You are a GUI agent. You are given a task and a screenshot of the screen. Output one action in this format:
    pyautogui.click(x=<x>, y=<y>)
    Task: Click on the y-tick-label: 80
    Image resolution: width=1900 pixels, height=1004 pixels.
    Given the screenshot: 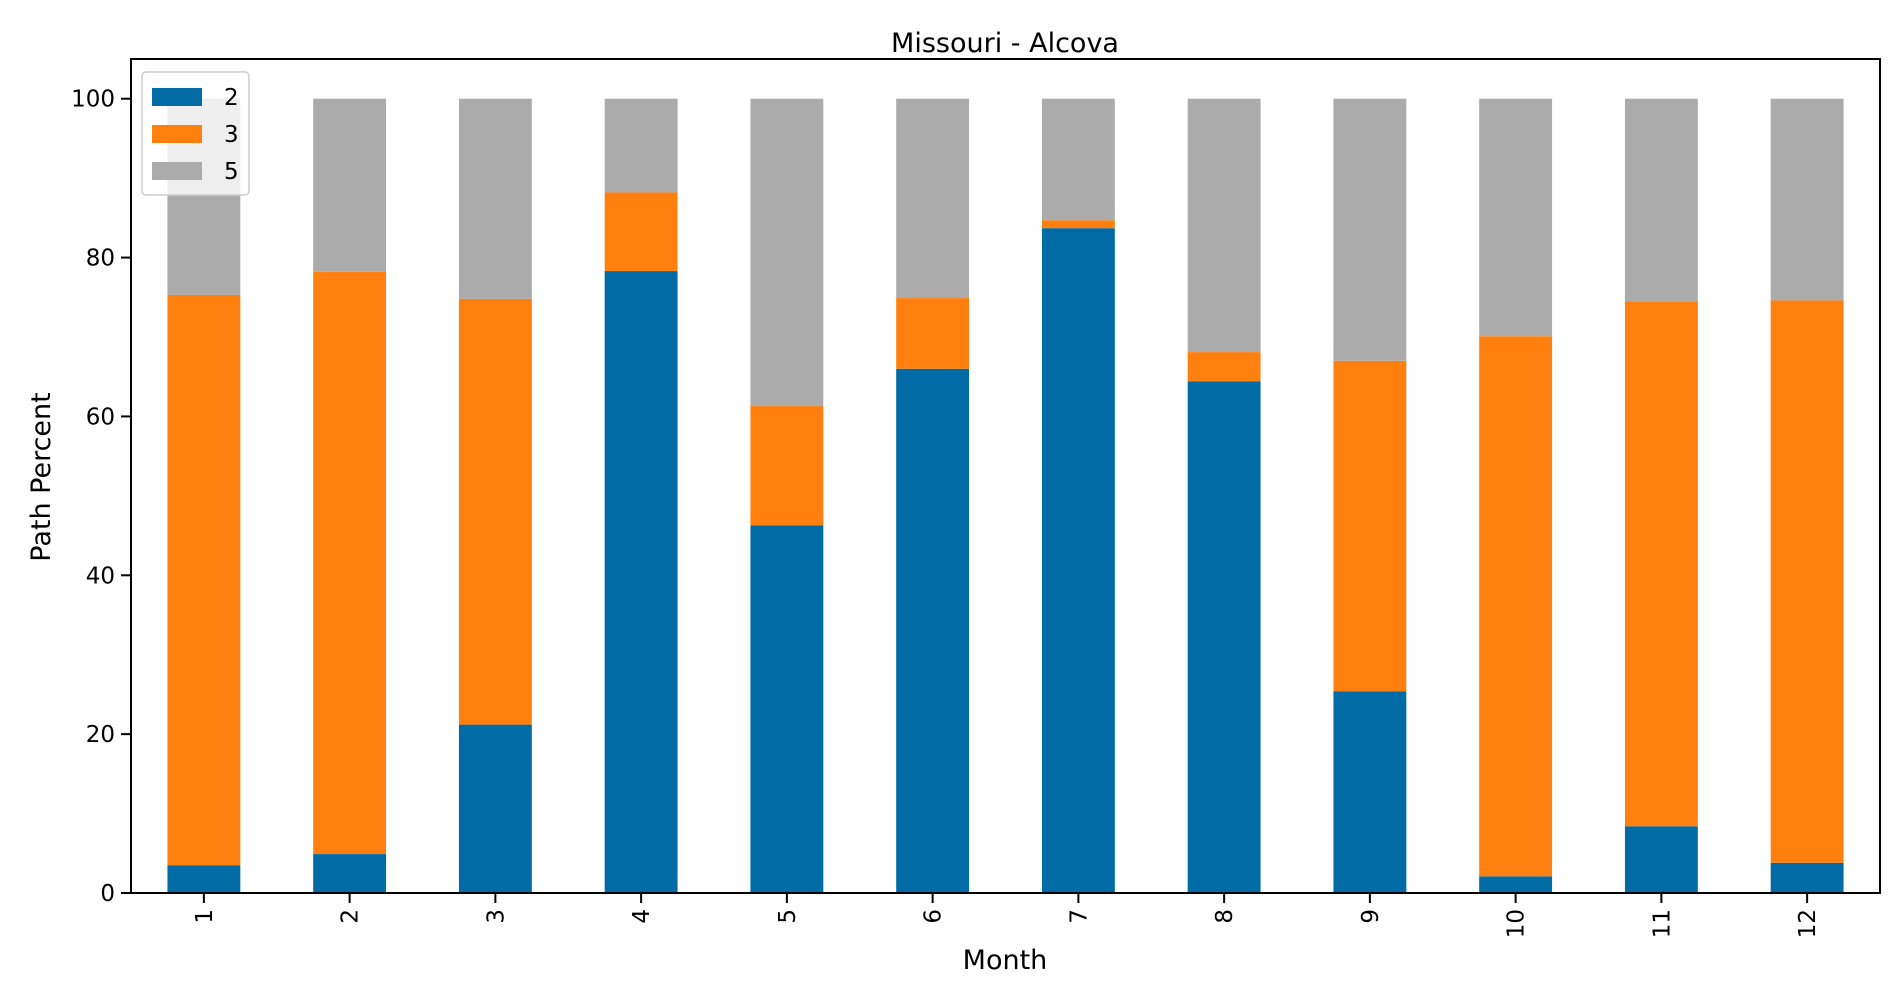 What is the action you would take?
    pyautogui.click(x=100, y=259)
    